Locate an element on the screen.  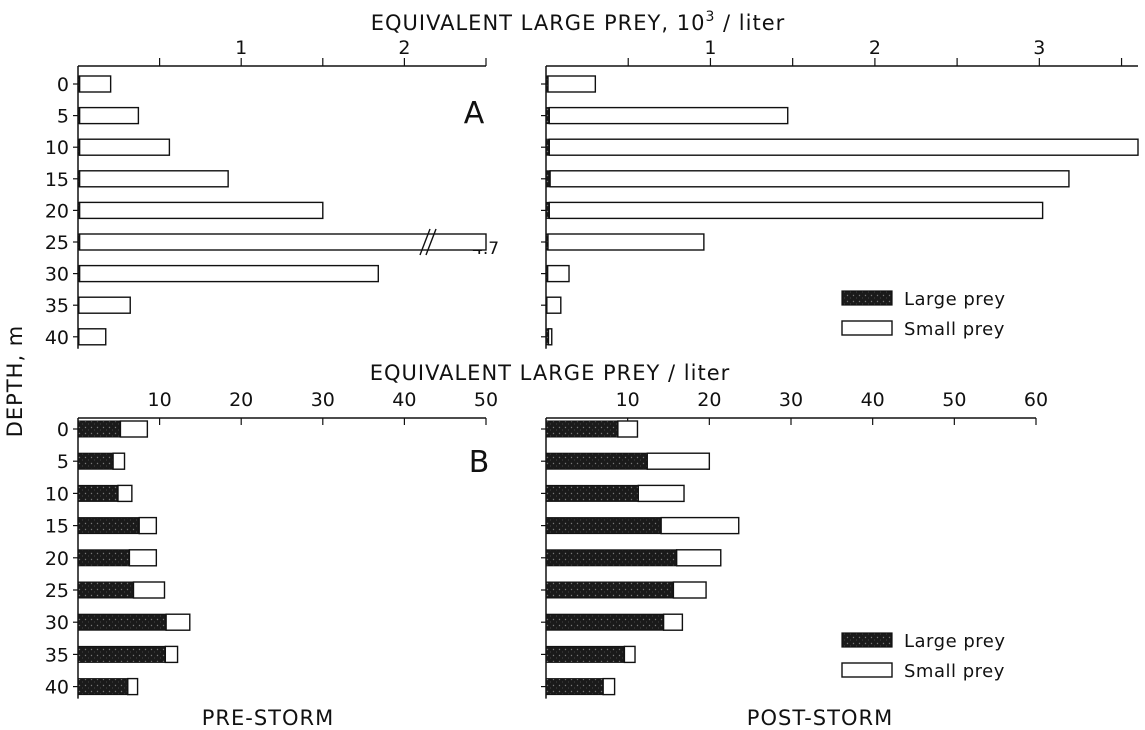
a-pre-tick-label: 1 is located at coordinates (241, 48).